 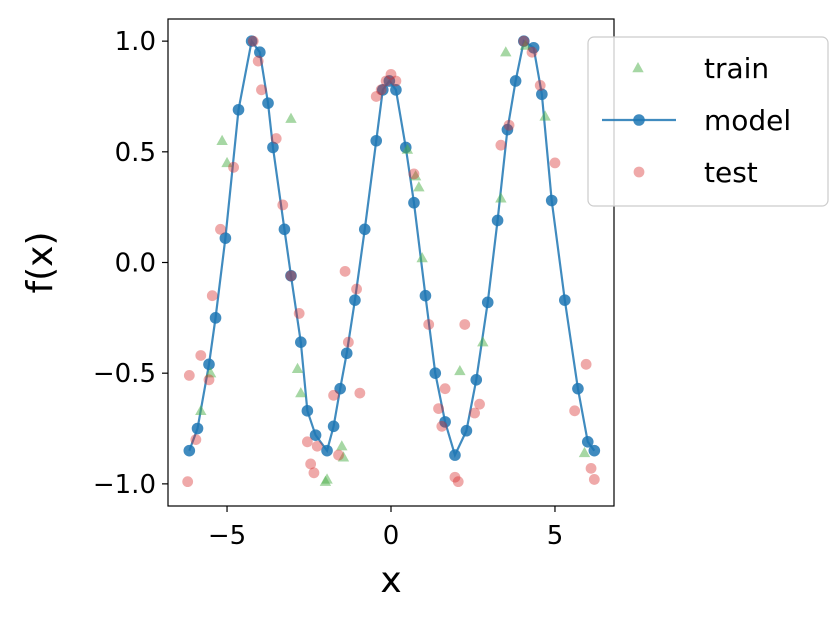 What do you see at coordinates (391, 536) in the screenshot?
I see `x-tick-label: 0` at bounding box center [391, 536].